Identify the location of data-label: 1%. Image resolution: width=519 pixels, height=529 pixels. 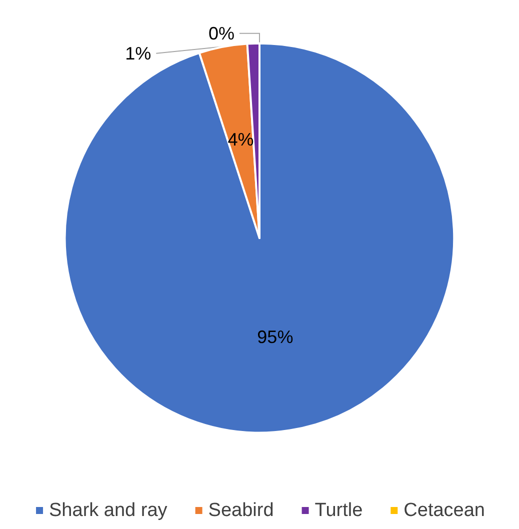
(138, 53).